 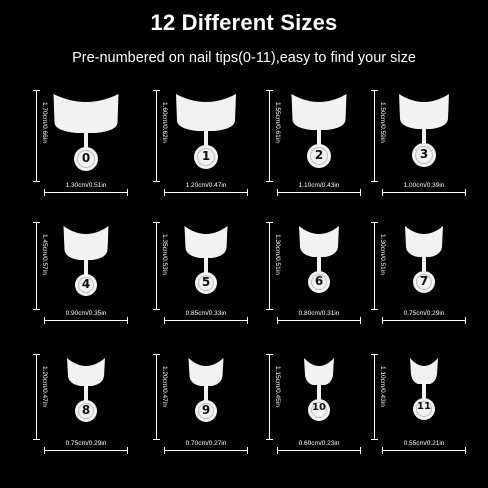 I want to click on nail-tip-10: 1.15cm/0.45in 10 0.60cm/0.23in, so click(x=320, y=414).